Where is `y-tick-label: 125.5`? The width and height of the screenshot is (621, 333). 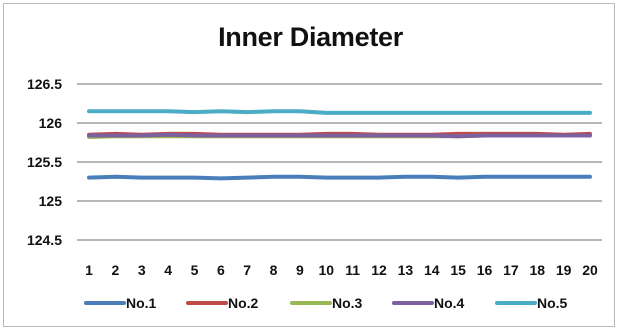
y-tick-label: 125.5 is located at coordinates (44, 162).